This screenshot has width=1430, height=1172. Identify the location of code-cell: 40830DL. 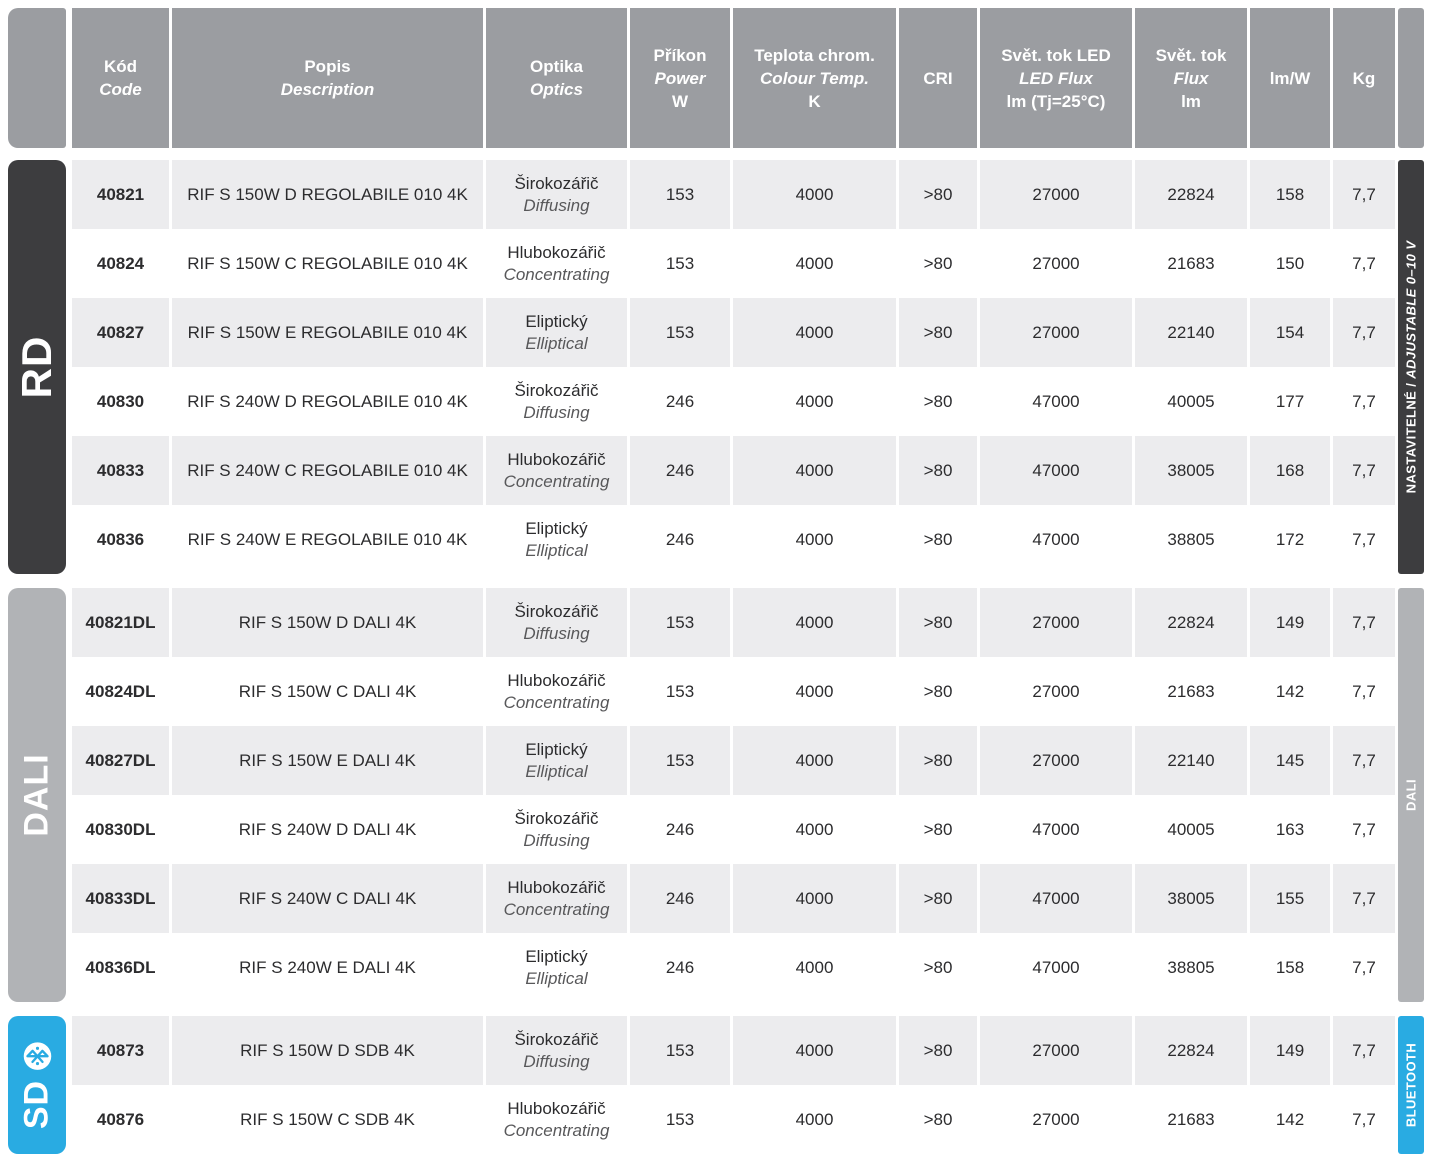
(120, 829).